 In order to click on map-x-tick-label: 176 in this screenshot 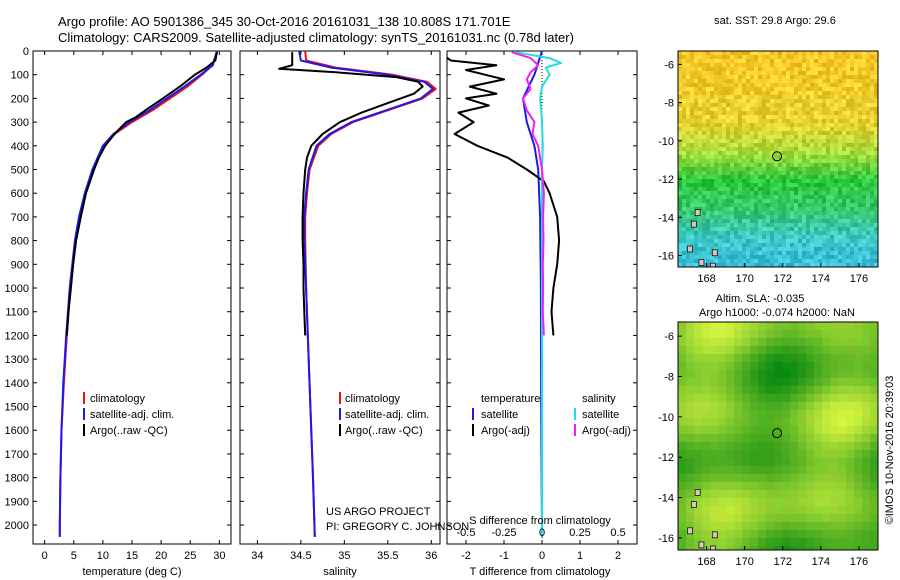, I will do `click(859, 562)`.